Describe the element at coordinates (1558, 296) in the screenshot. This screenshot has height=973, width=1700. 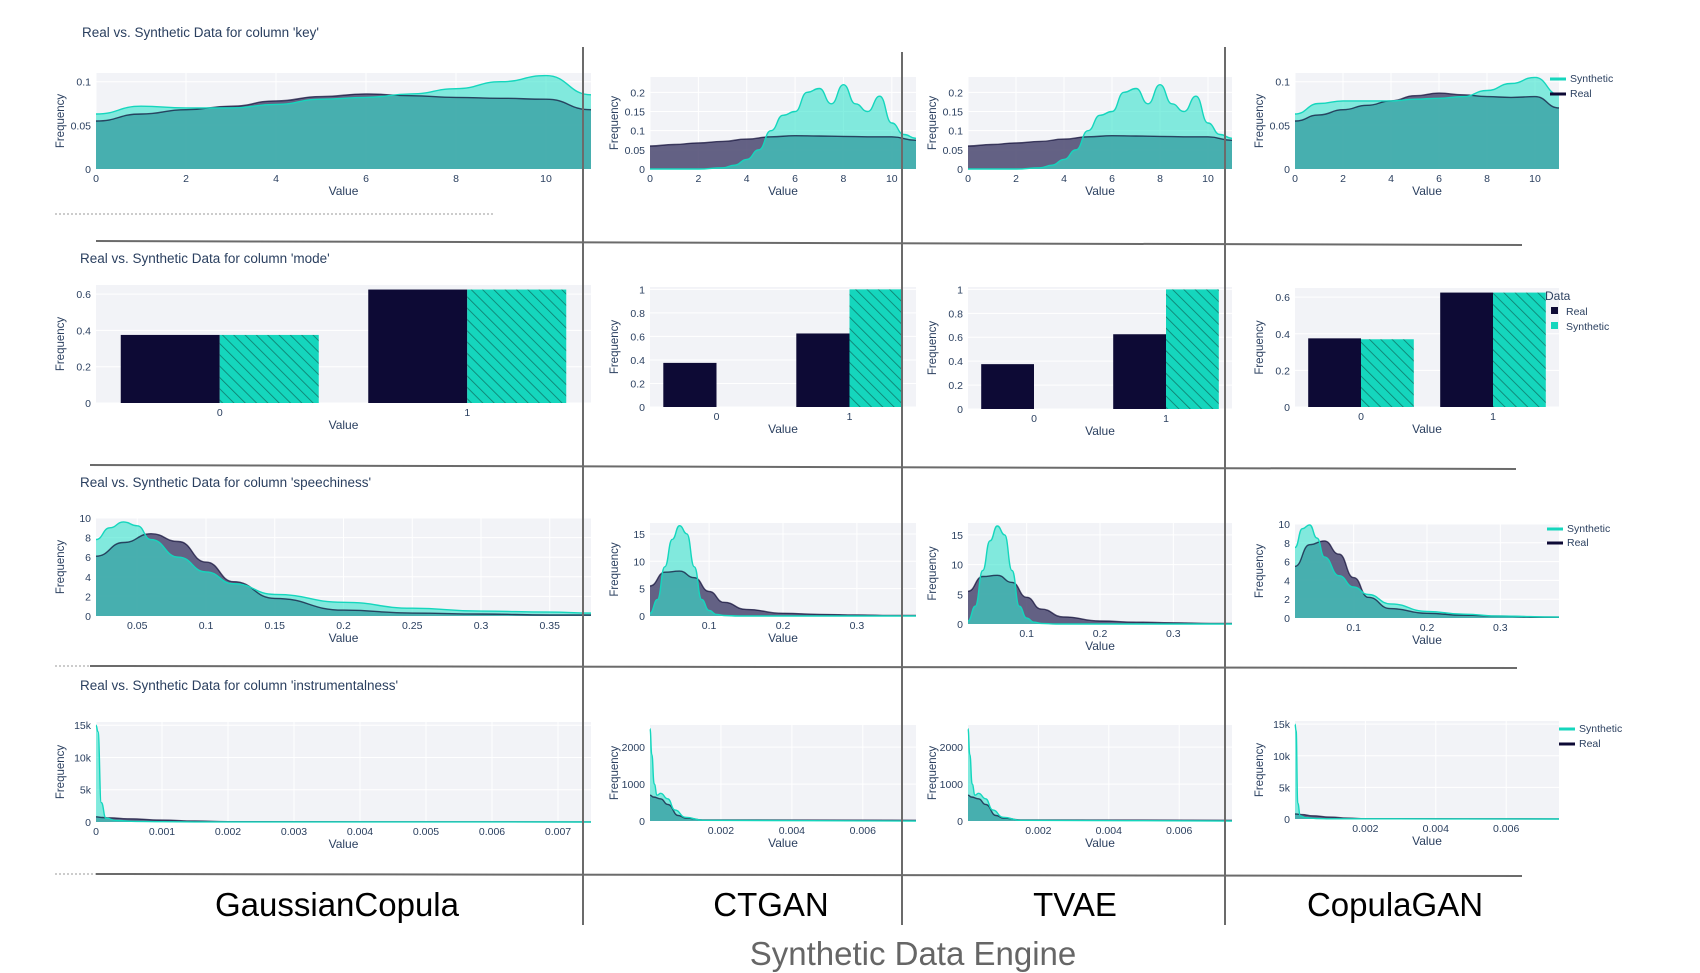
I see `legend-title-data: Data` at that location.